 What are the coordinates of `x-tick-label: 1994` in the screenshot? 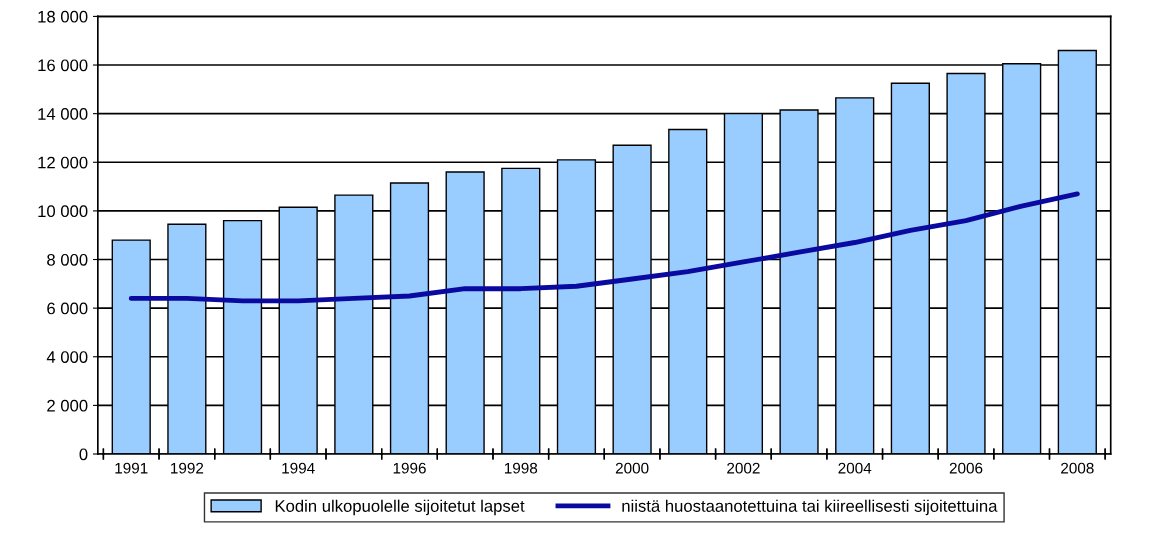 It's located at (298, 468).